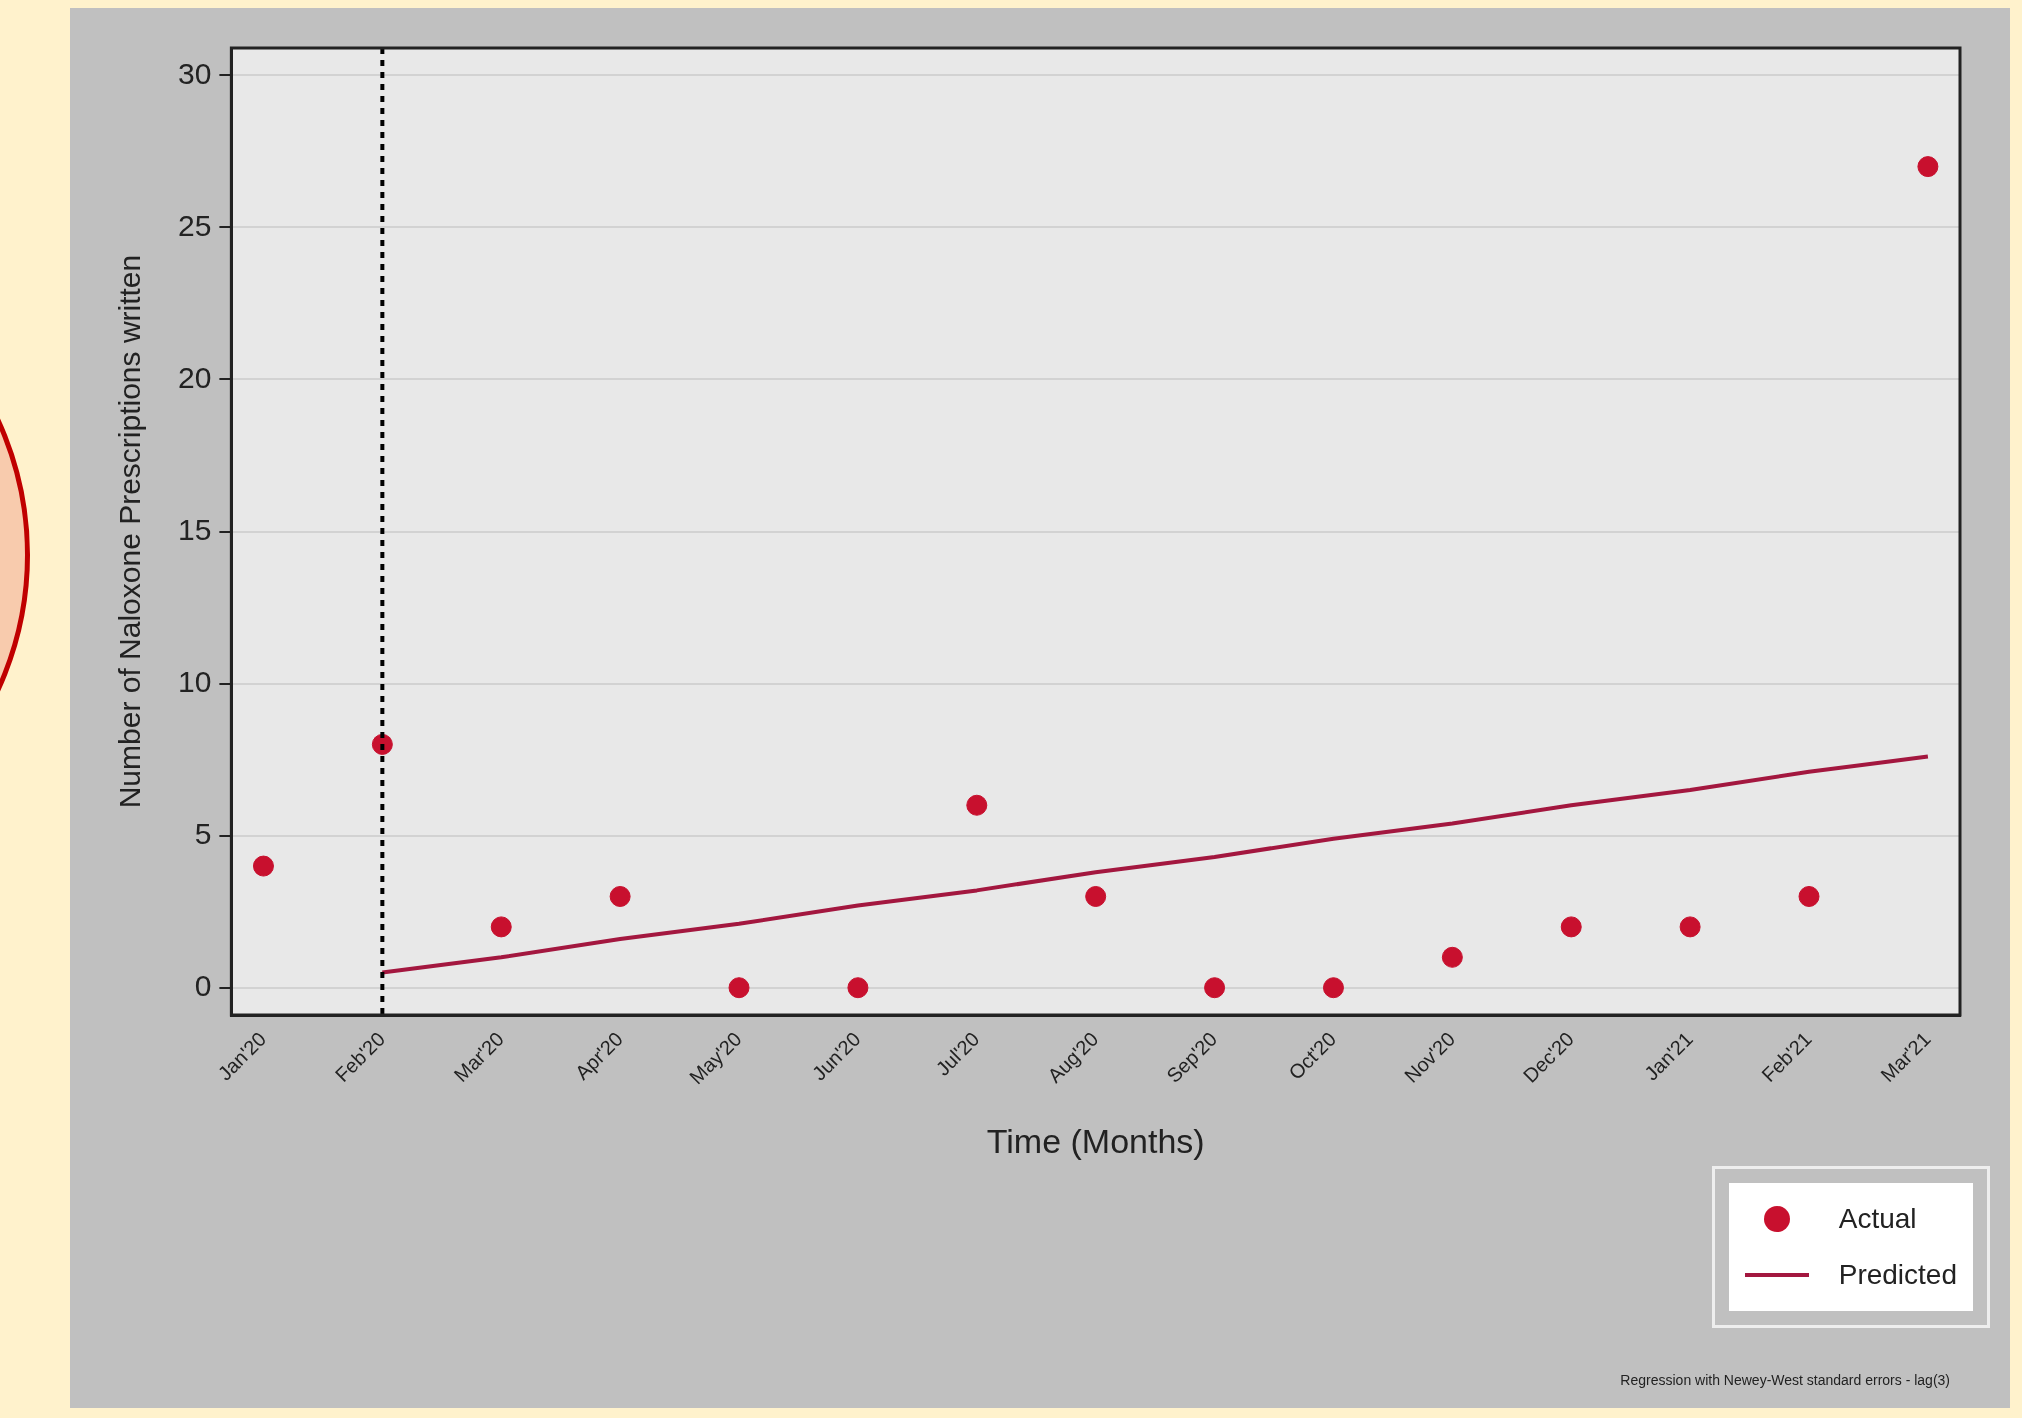 The width and height of the screenshot is (2022, 1418). What do you see at coordinates (194, 225) in the screenshot?
I see `y-tick-label: 25` at bounding box center [194, 225].